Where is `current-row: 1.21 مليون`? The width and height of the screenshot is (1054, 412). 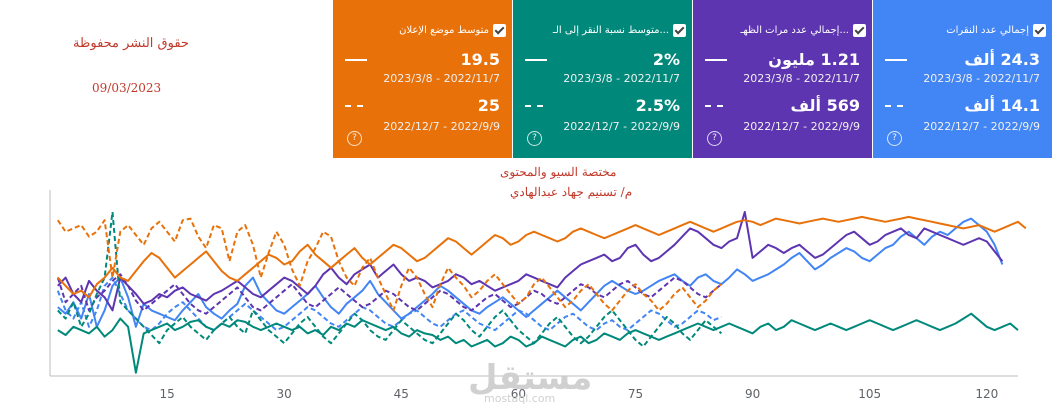 current-row: 1.21 مليون is located at coordinates (782, 59).